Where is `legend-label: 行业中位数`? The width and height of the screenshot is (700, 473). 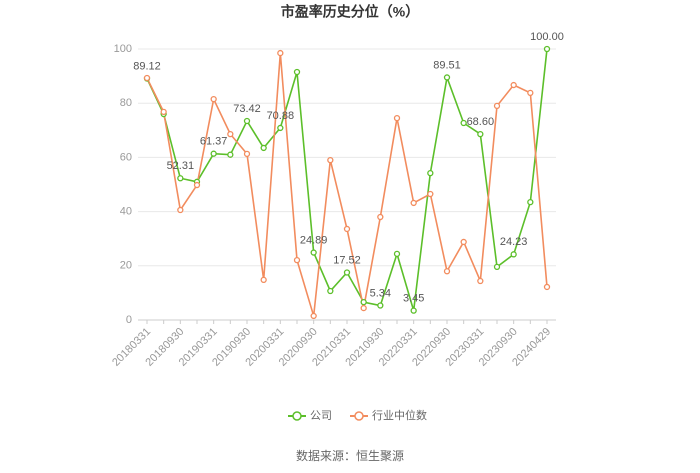
legend-label: 行业中位数 is located at coordinates (399, 415).